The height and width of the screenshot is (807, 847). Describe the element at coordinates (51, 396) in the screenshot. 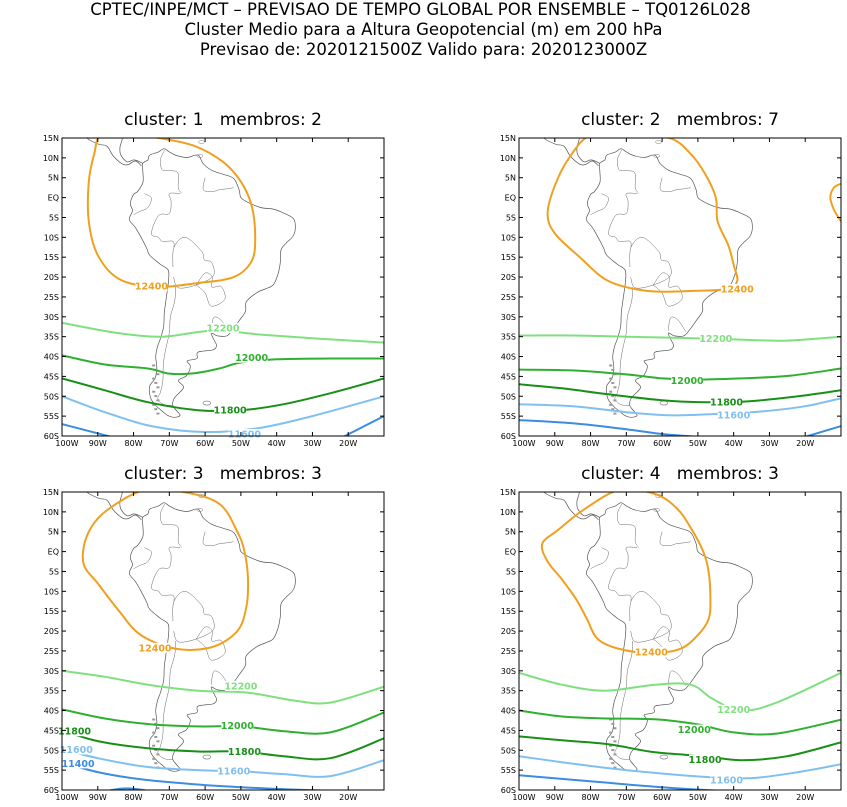

I see `lat-tick-label: 50S` at that location.